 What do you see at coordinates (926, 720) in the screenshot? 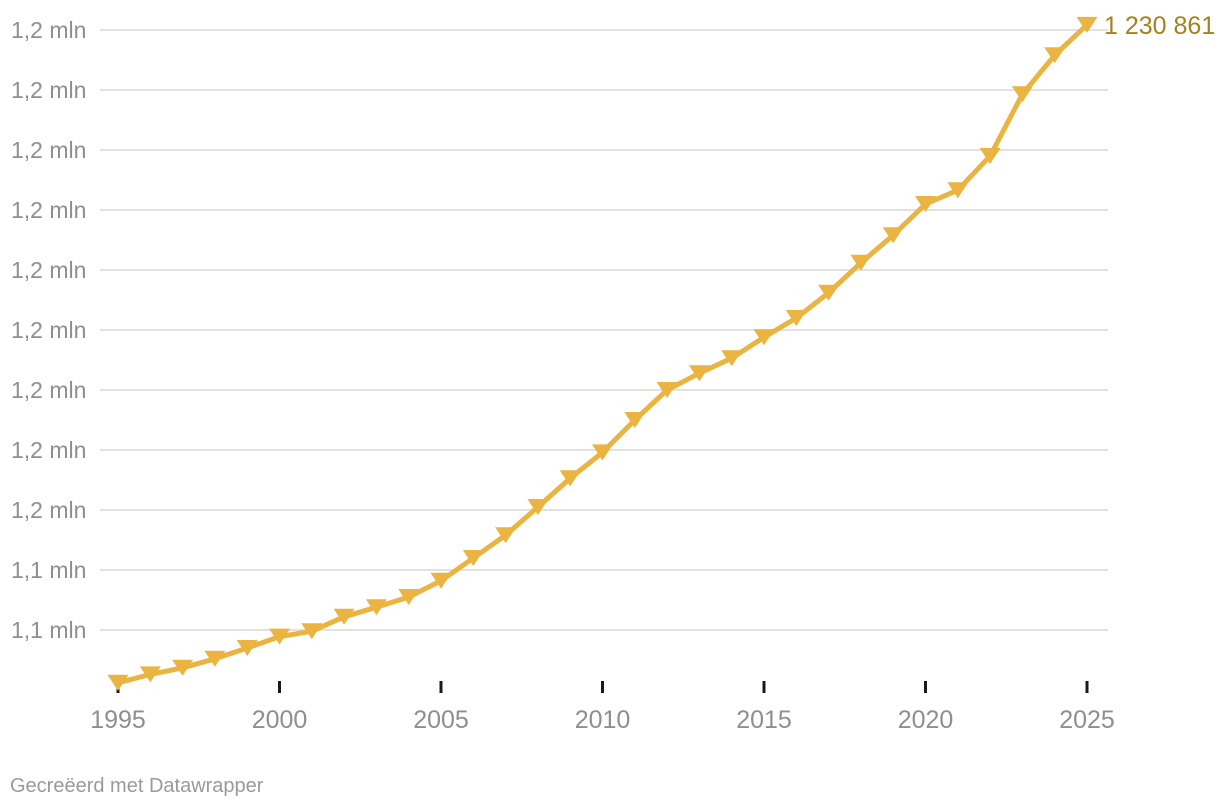
I see `x-axis-label: 2020` at bounding box center [926, 720].